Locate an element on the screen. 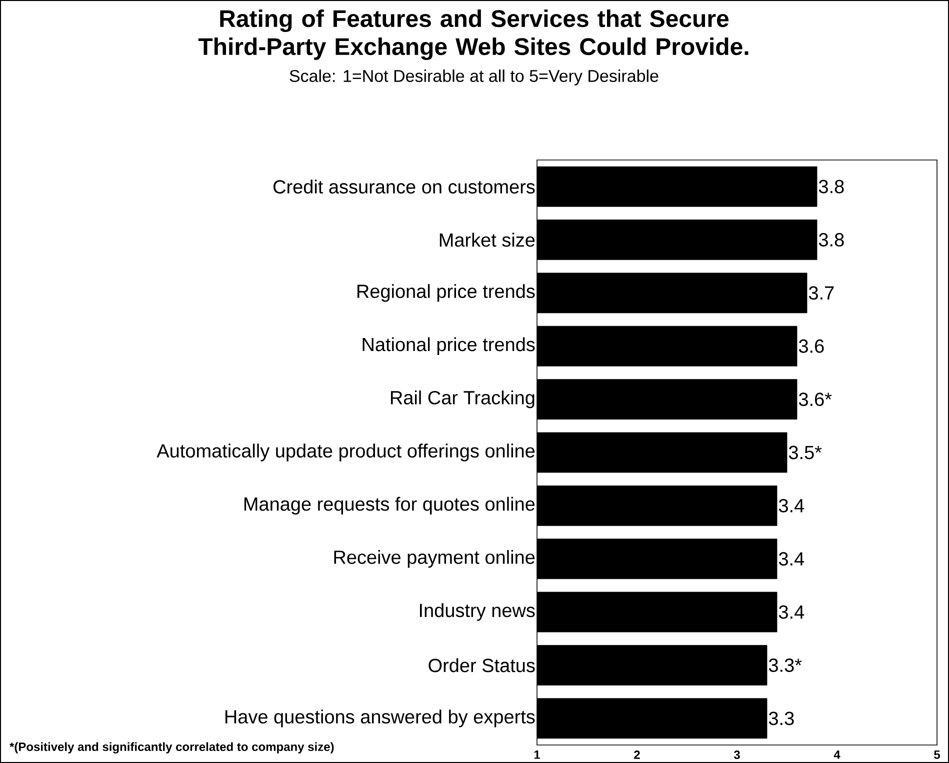 This screenshot has height=763, width=949. x-tick-label: 2 is located at coordinates (637, 754).